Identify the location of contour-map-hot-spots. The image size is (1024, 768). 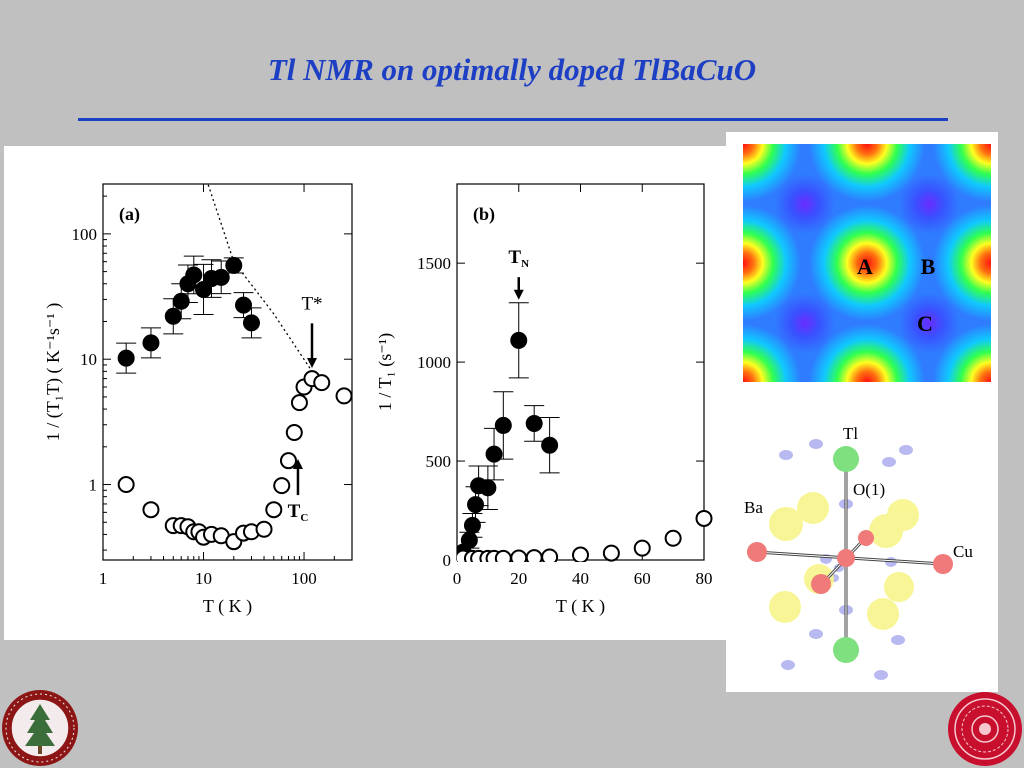
(867, 263).